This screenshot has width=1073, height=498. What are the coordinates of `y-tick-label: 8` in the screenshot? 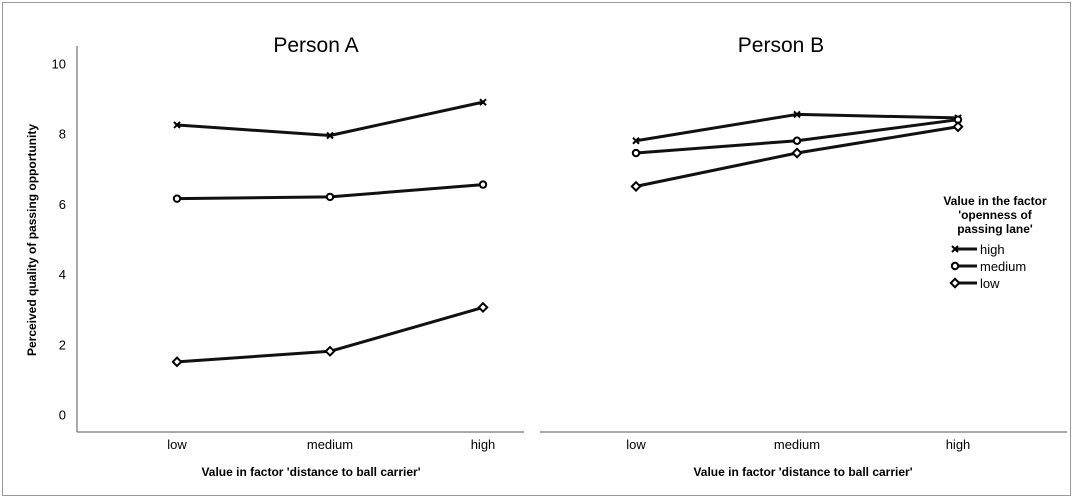 It's located at (62, 134).